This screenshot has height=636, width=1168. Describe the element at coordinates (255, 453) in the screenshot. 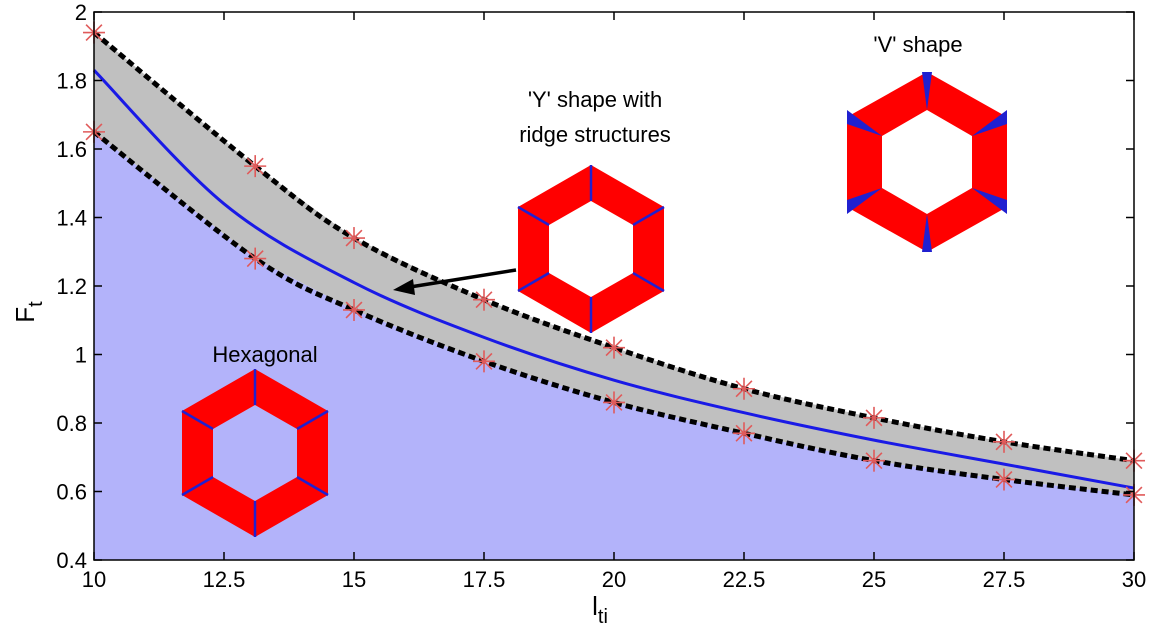

I see `hexagonal-illustration` at that location.